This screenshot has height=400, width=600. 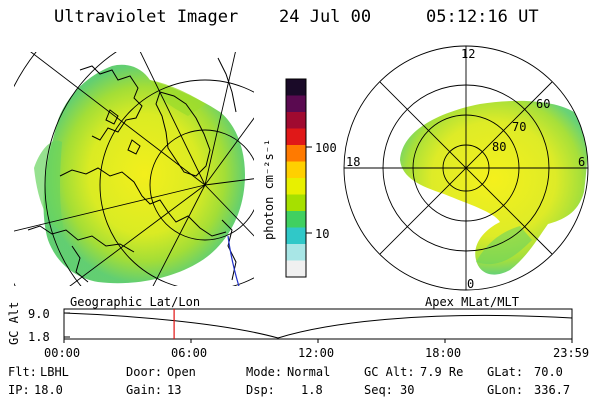 What do you see at coordinates (260, 390) in the screenshot?
I see `info-dsp-label: Dsp:` at bounding box center [260, 390].